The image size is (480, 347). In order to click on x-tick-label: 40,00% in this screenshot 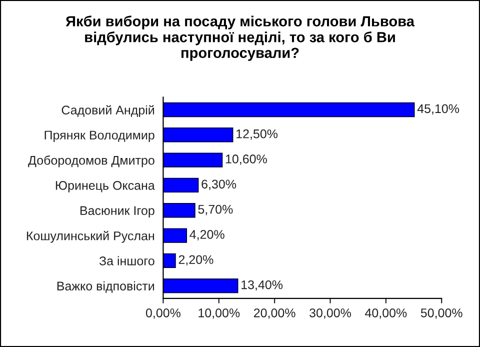, I will do `click(386, 313)`.